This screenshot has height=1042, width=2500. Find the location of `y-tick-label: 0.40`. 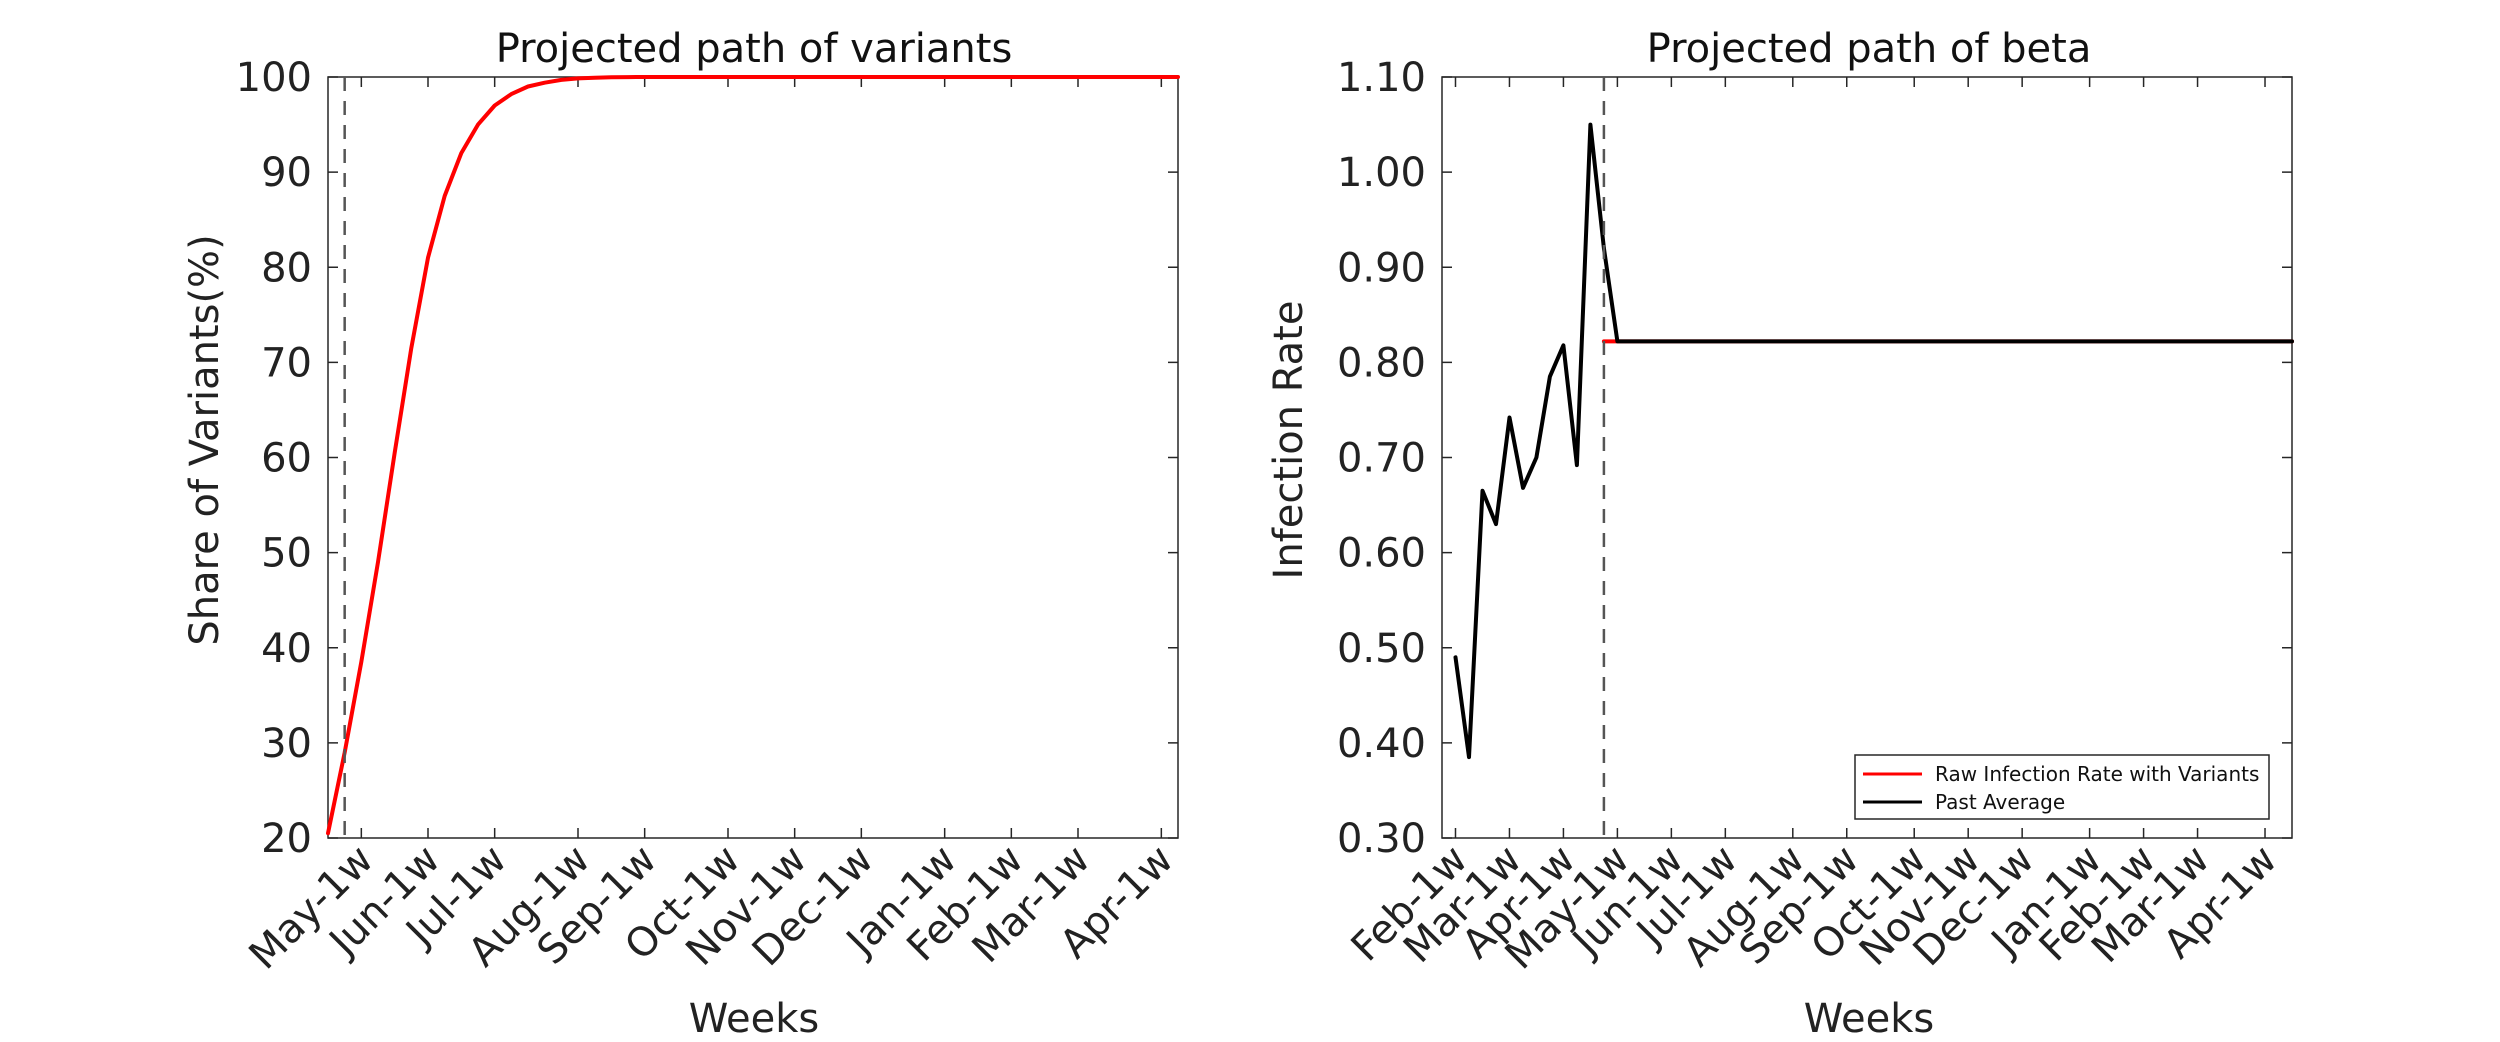

y-tick-label: 0.40 is located at coordinates (1381, 744).